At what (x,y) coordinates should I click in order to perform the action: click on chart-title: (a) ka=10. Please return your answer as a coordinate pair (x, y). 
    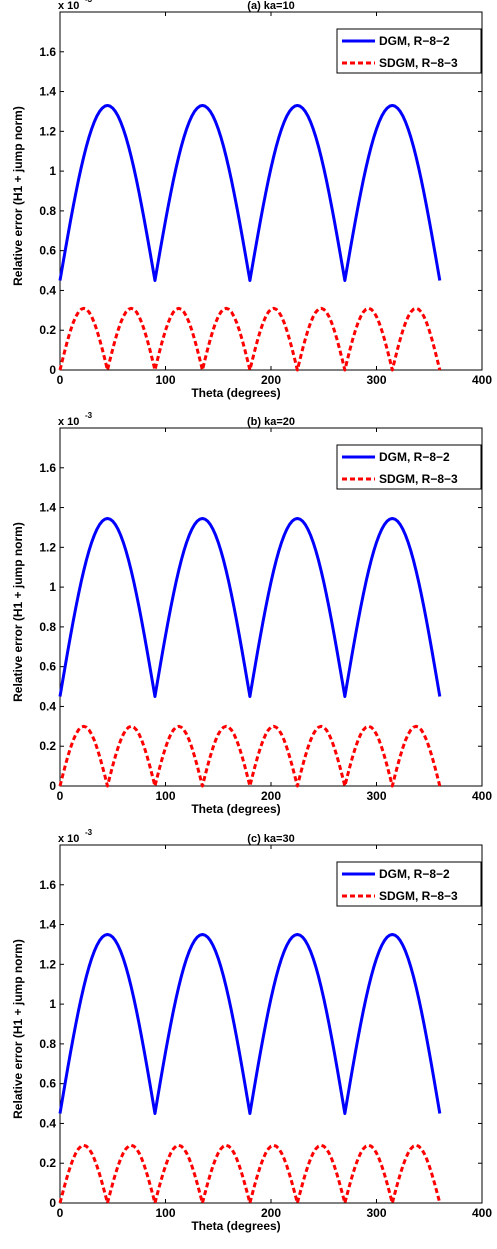
    Looking at the image, I should click on (270, 6).